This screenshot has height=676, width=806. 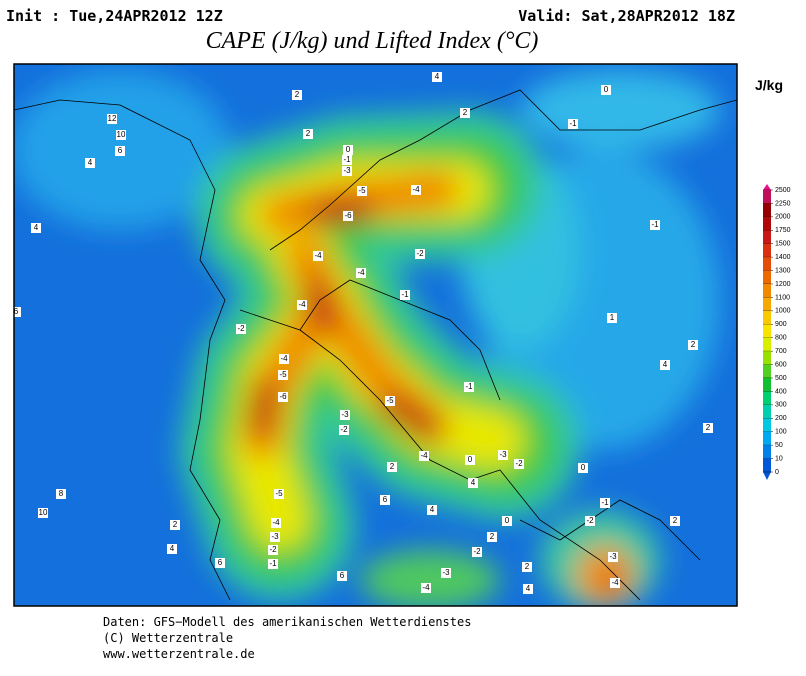 I want to click on contour-label: 12, so click(x=112, y=118).